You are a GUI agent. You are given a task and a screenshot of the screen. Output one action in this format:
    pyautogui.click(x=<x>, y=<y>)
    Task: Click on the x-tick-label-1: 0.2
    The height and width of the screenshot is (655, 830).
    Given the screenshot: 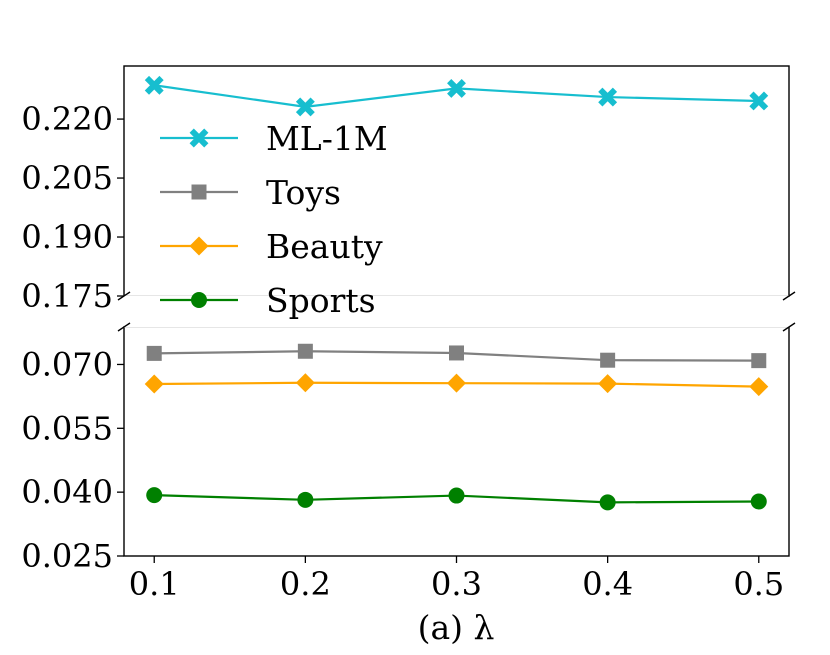 What is the action you would take?
    pyautogui.click(x=305, y=584)
    